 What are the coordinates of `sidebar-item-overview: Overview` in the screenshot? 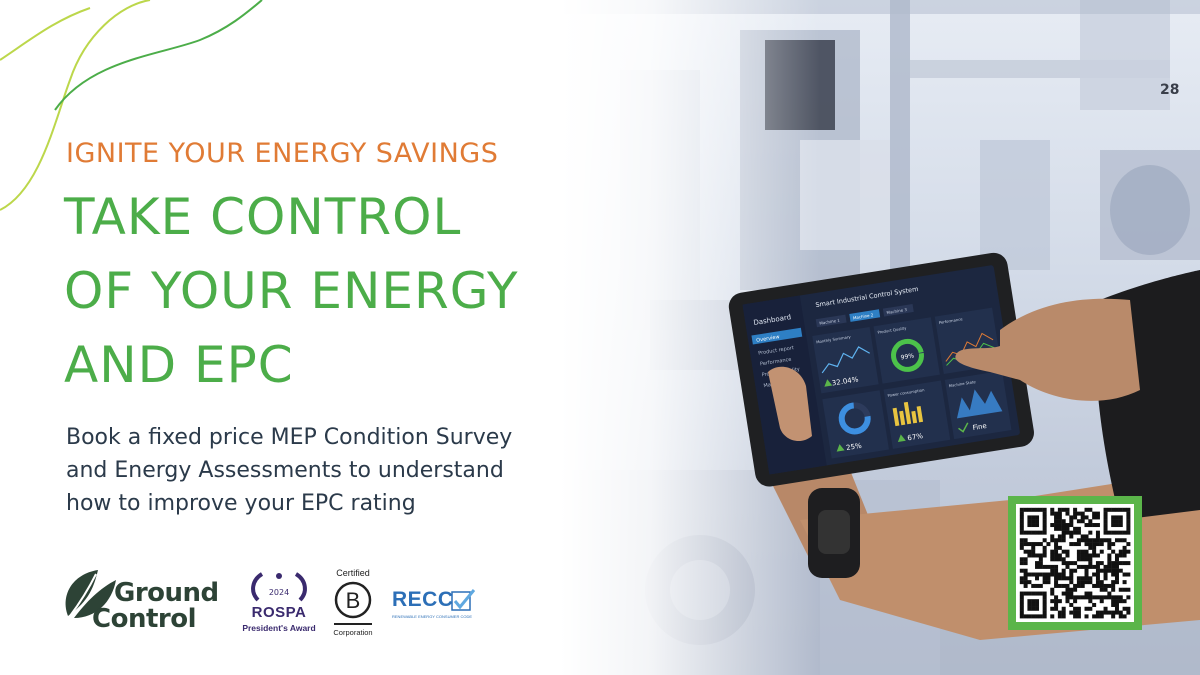 It's located at (768, 339).